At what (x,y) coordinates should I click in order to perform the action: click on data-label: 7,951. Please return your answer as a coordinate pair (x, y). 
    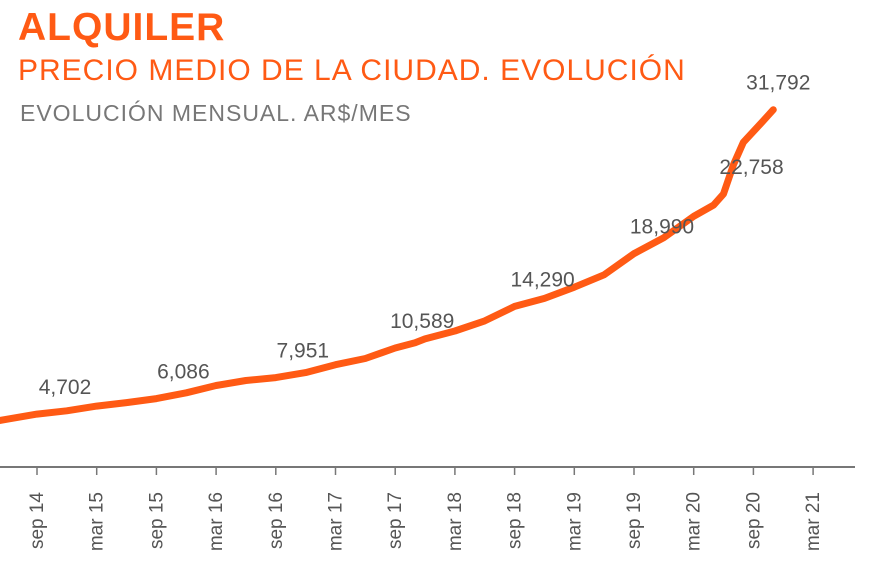
    Looking at the image, I should click on (303, 351).